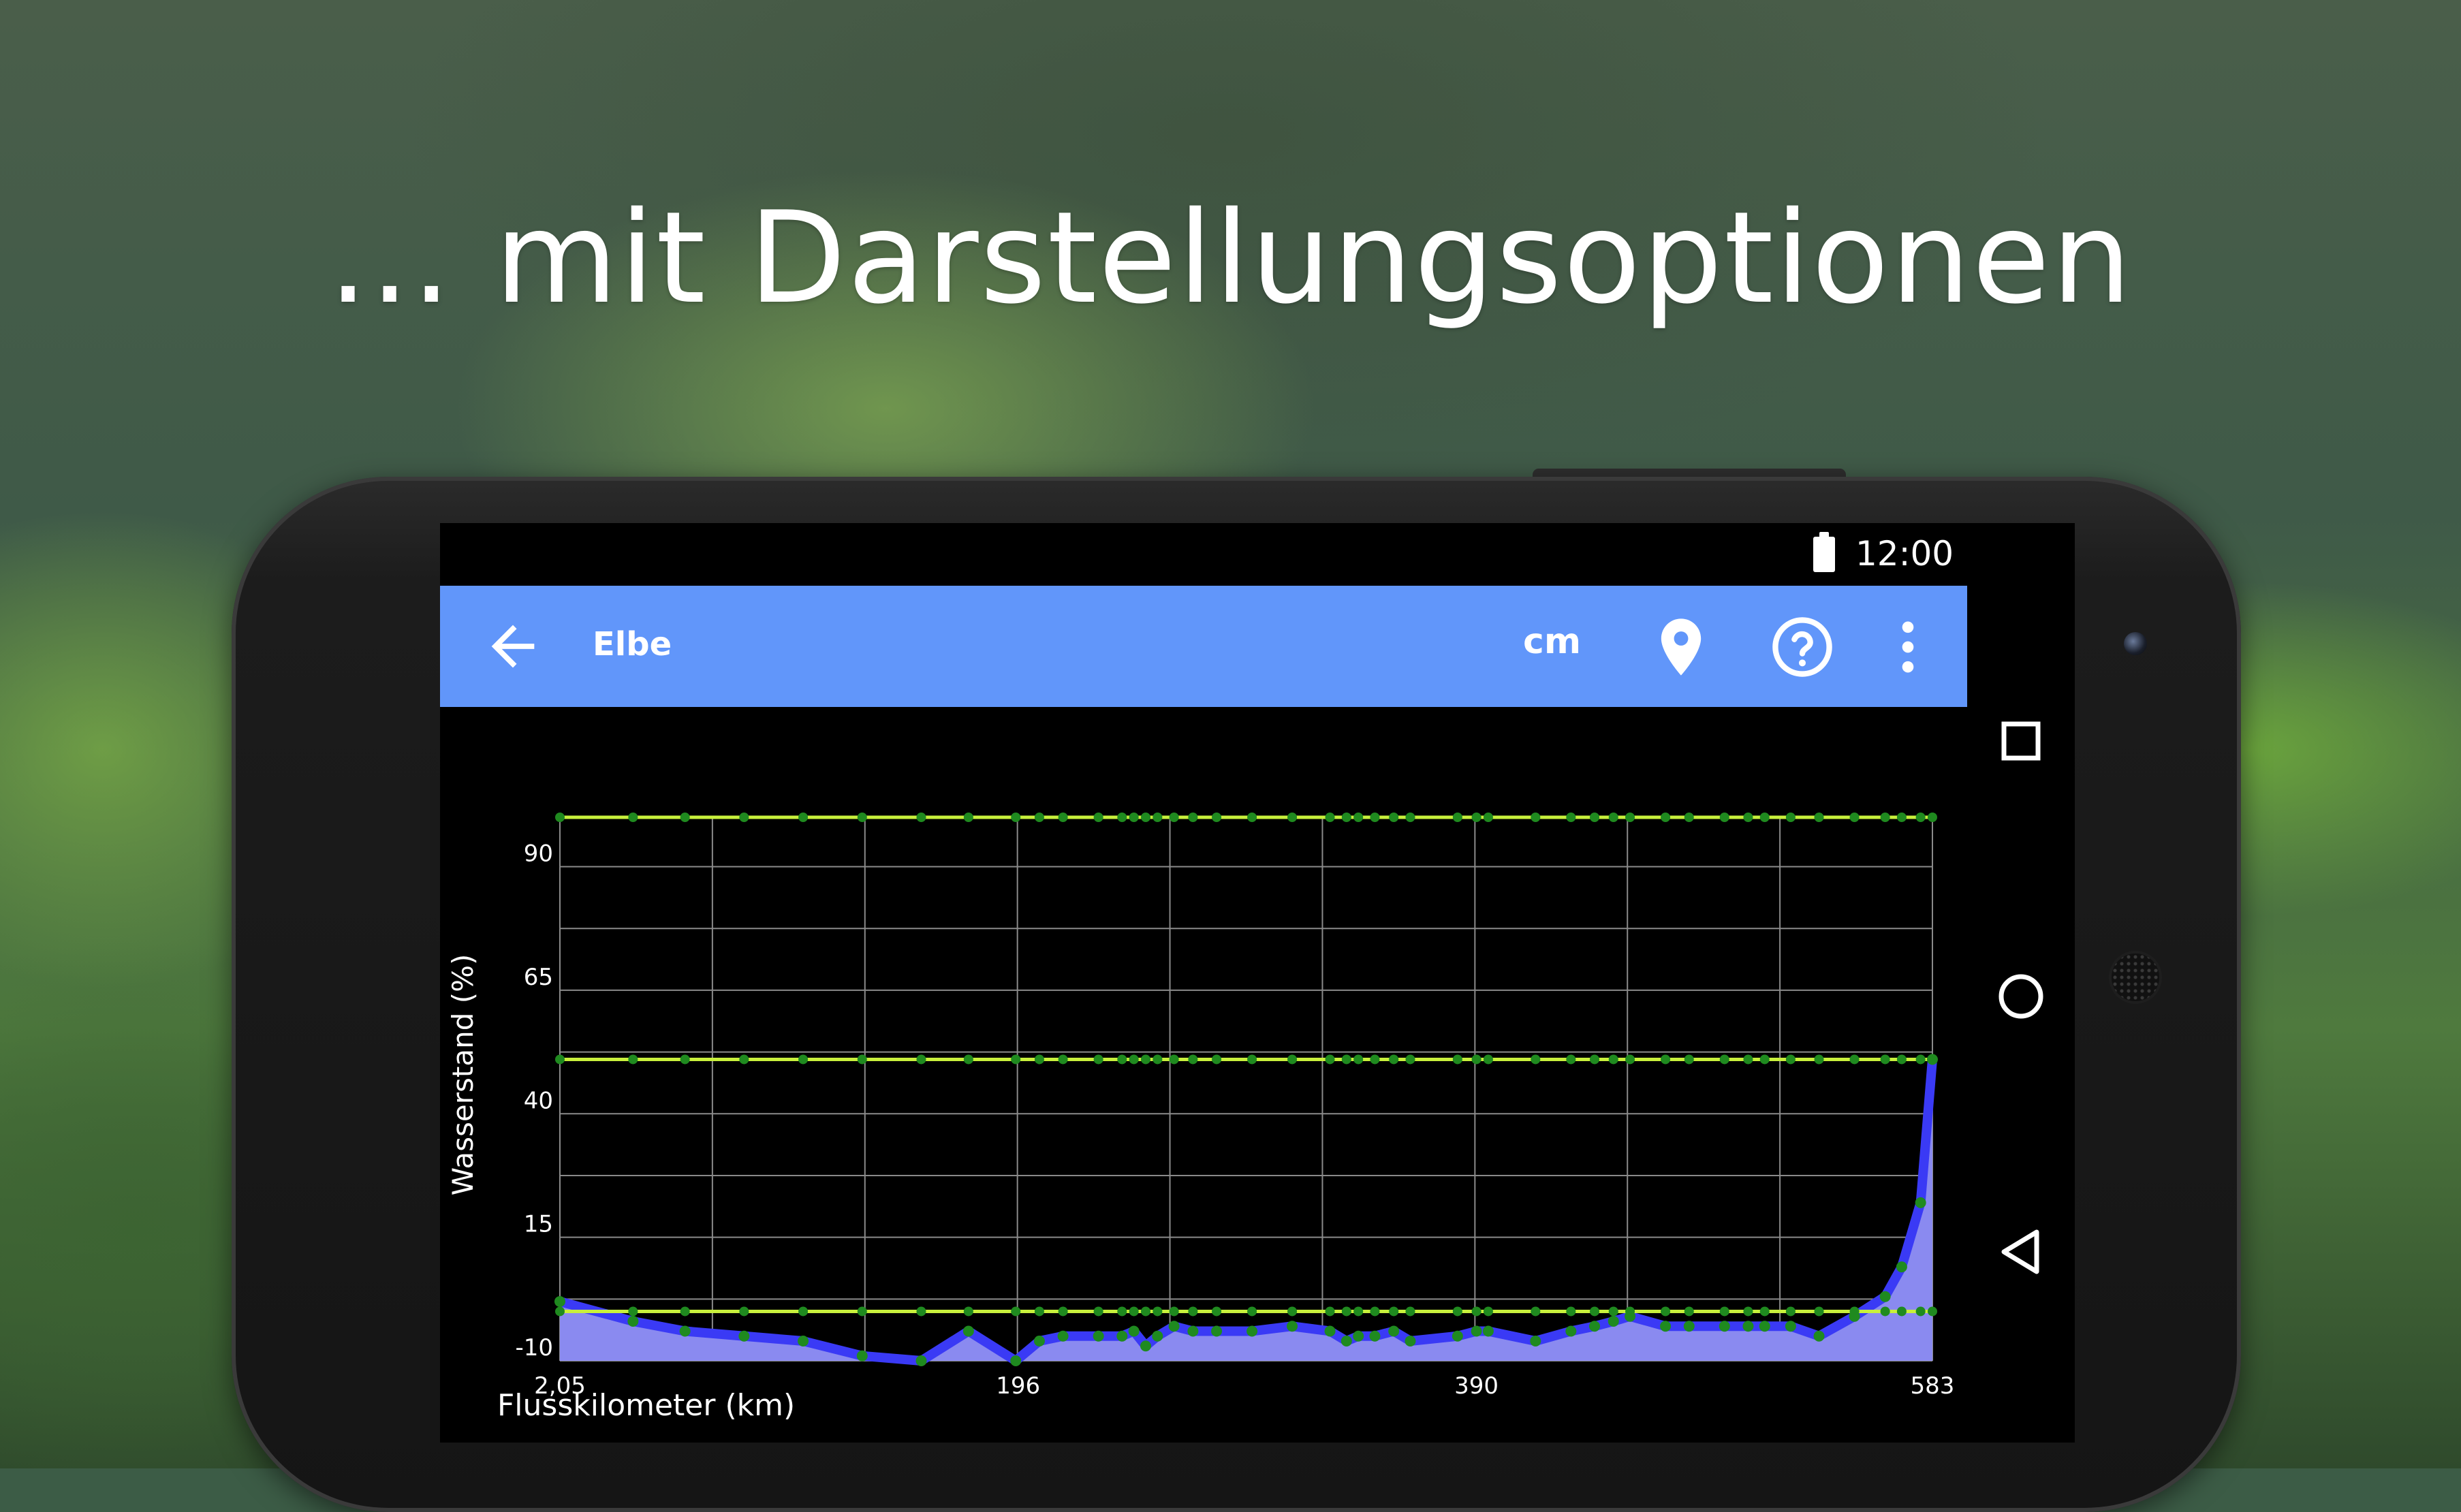 This screenshot has width=2461, height=1512. I want to click on triangle-back-icon, so click(2020, 1251).